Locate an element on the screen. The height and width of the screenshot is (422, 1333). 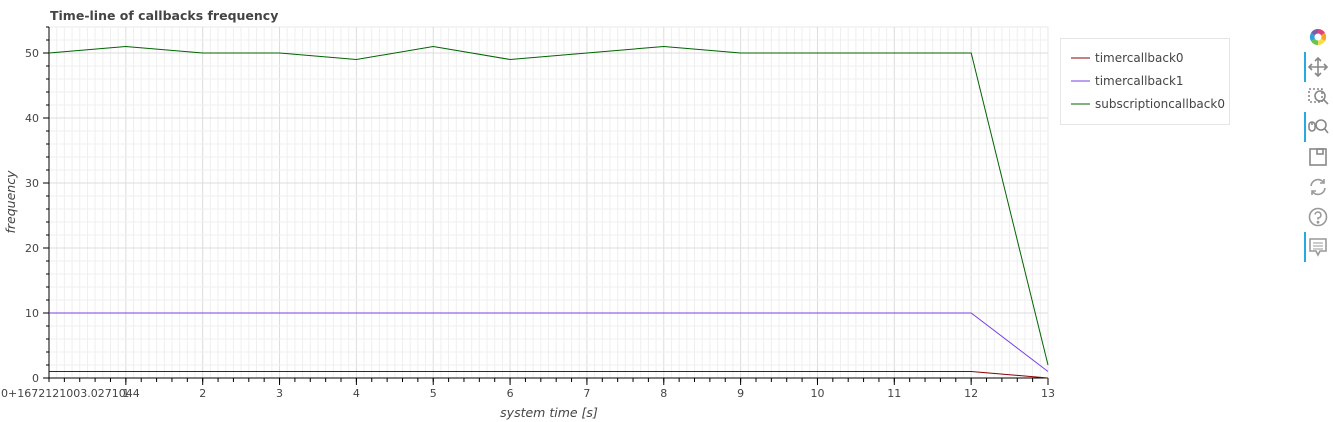
series-line-timercallback1 is located at coordinates (549, 342).